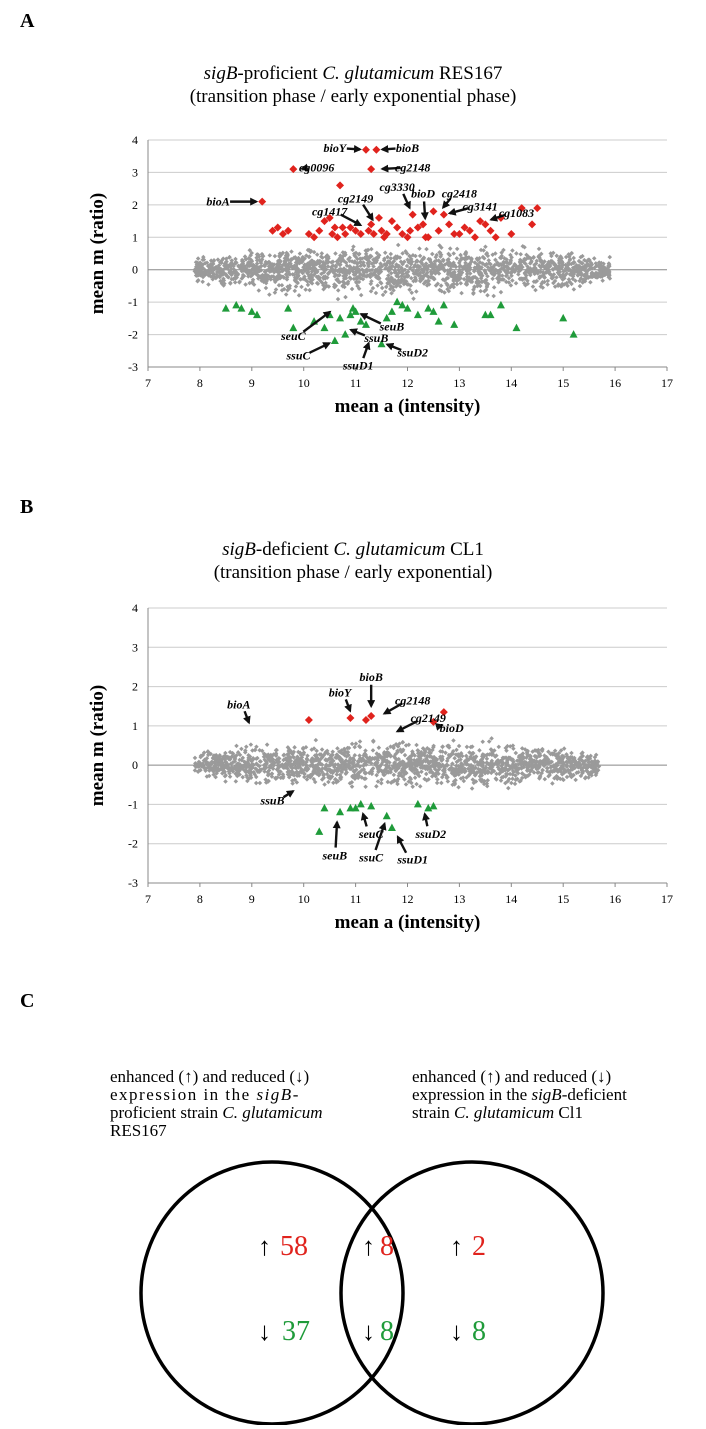  Describe the element at coordinates (280, 73) in the screenshot. I see `chart-a-title-mid: -proficient` at that location.